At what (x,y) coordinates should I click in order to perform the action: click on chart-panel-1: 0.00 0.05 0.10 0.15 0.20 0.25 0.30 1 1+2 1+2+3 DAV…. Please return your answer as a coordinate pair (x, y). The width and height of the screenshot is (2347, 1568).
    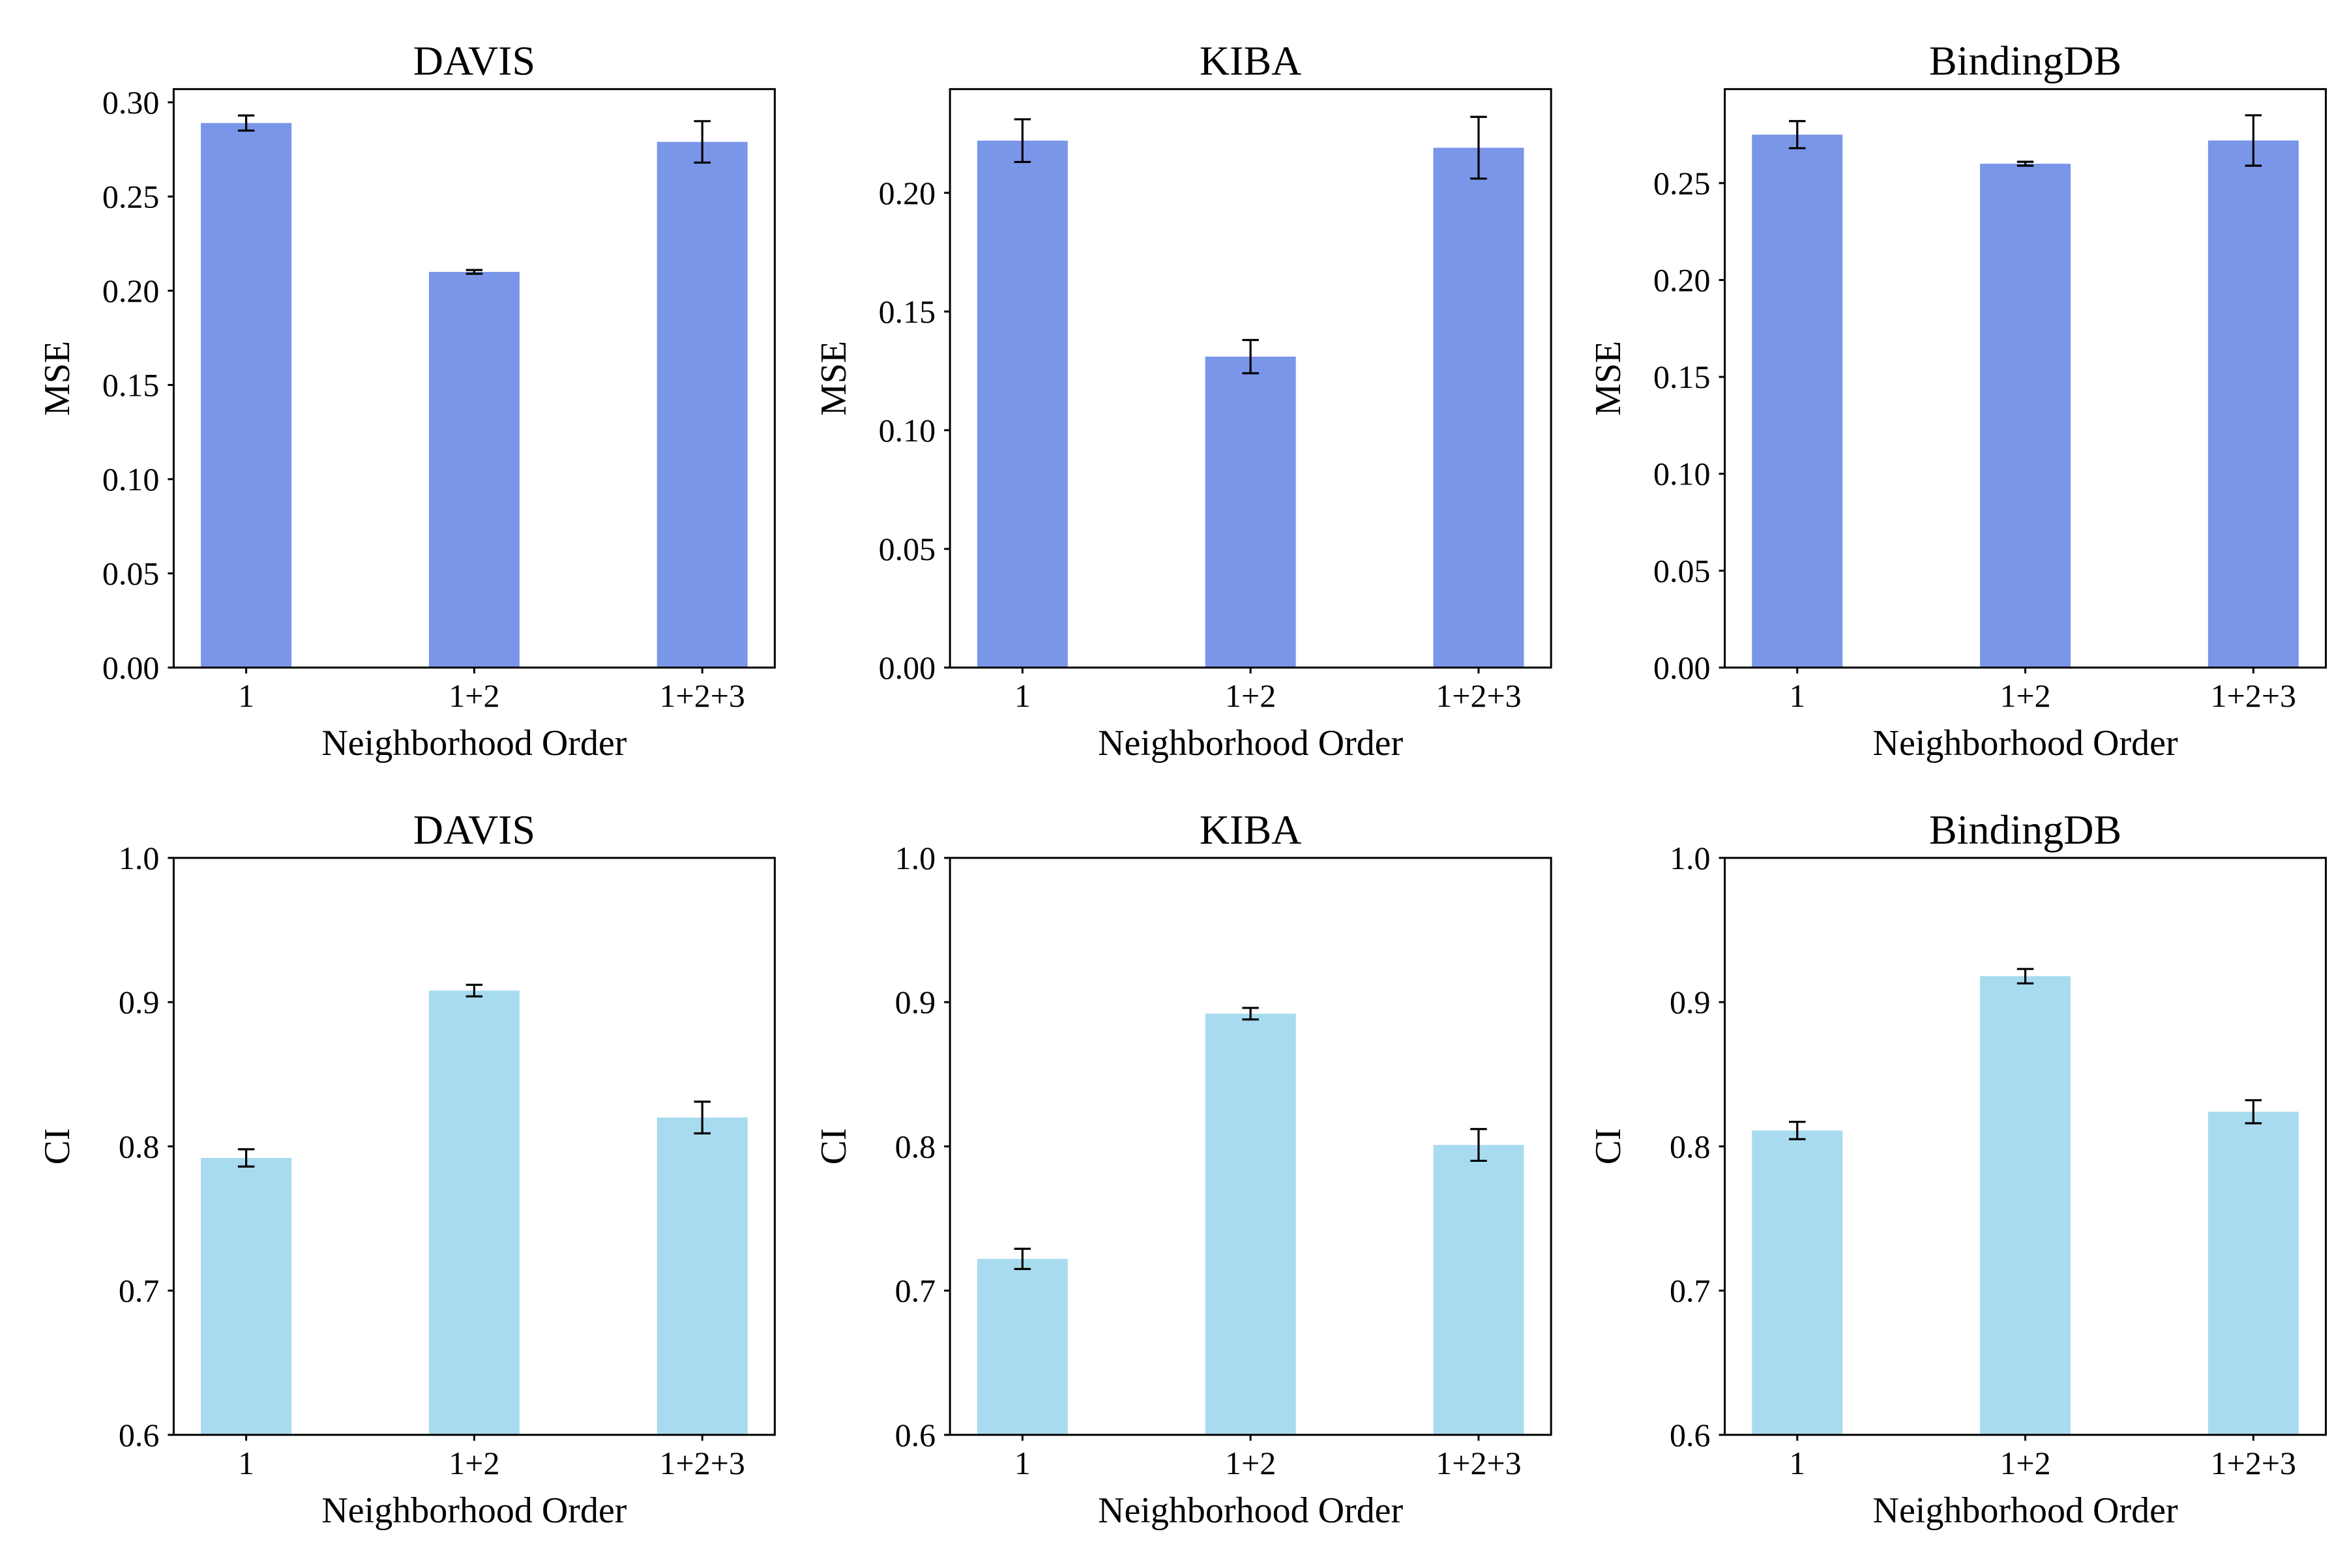
    Looking at the image, I should click on (406, 400).